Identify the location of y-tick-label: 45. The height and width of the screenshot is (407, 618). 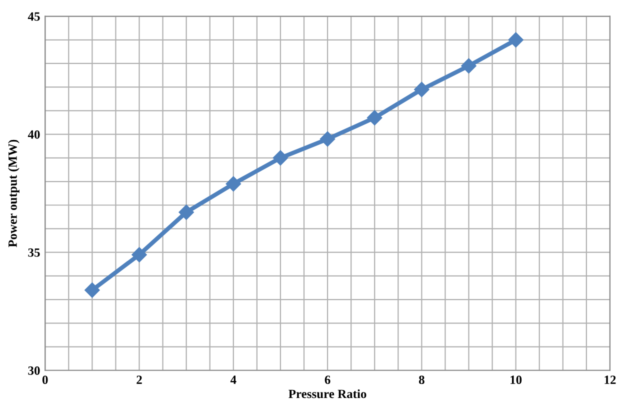
(34, 16).